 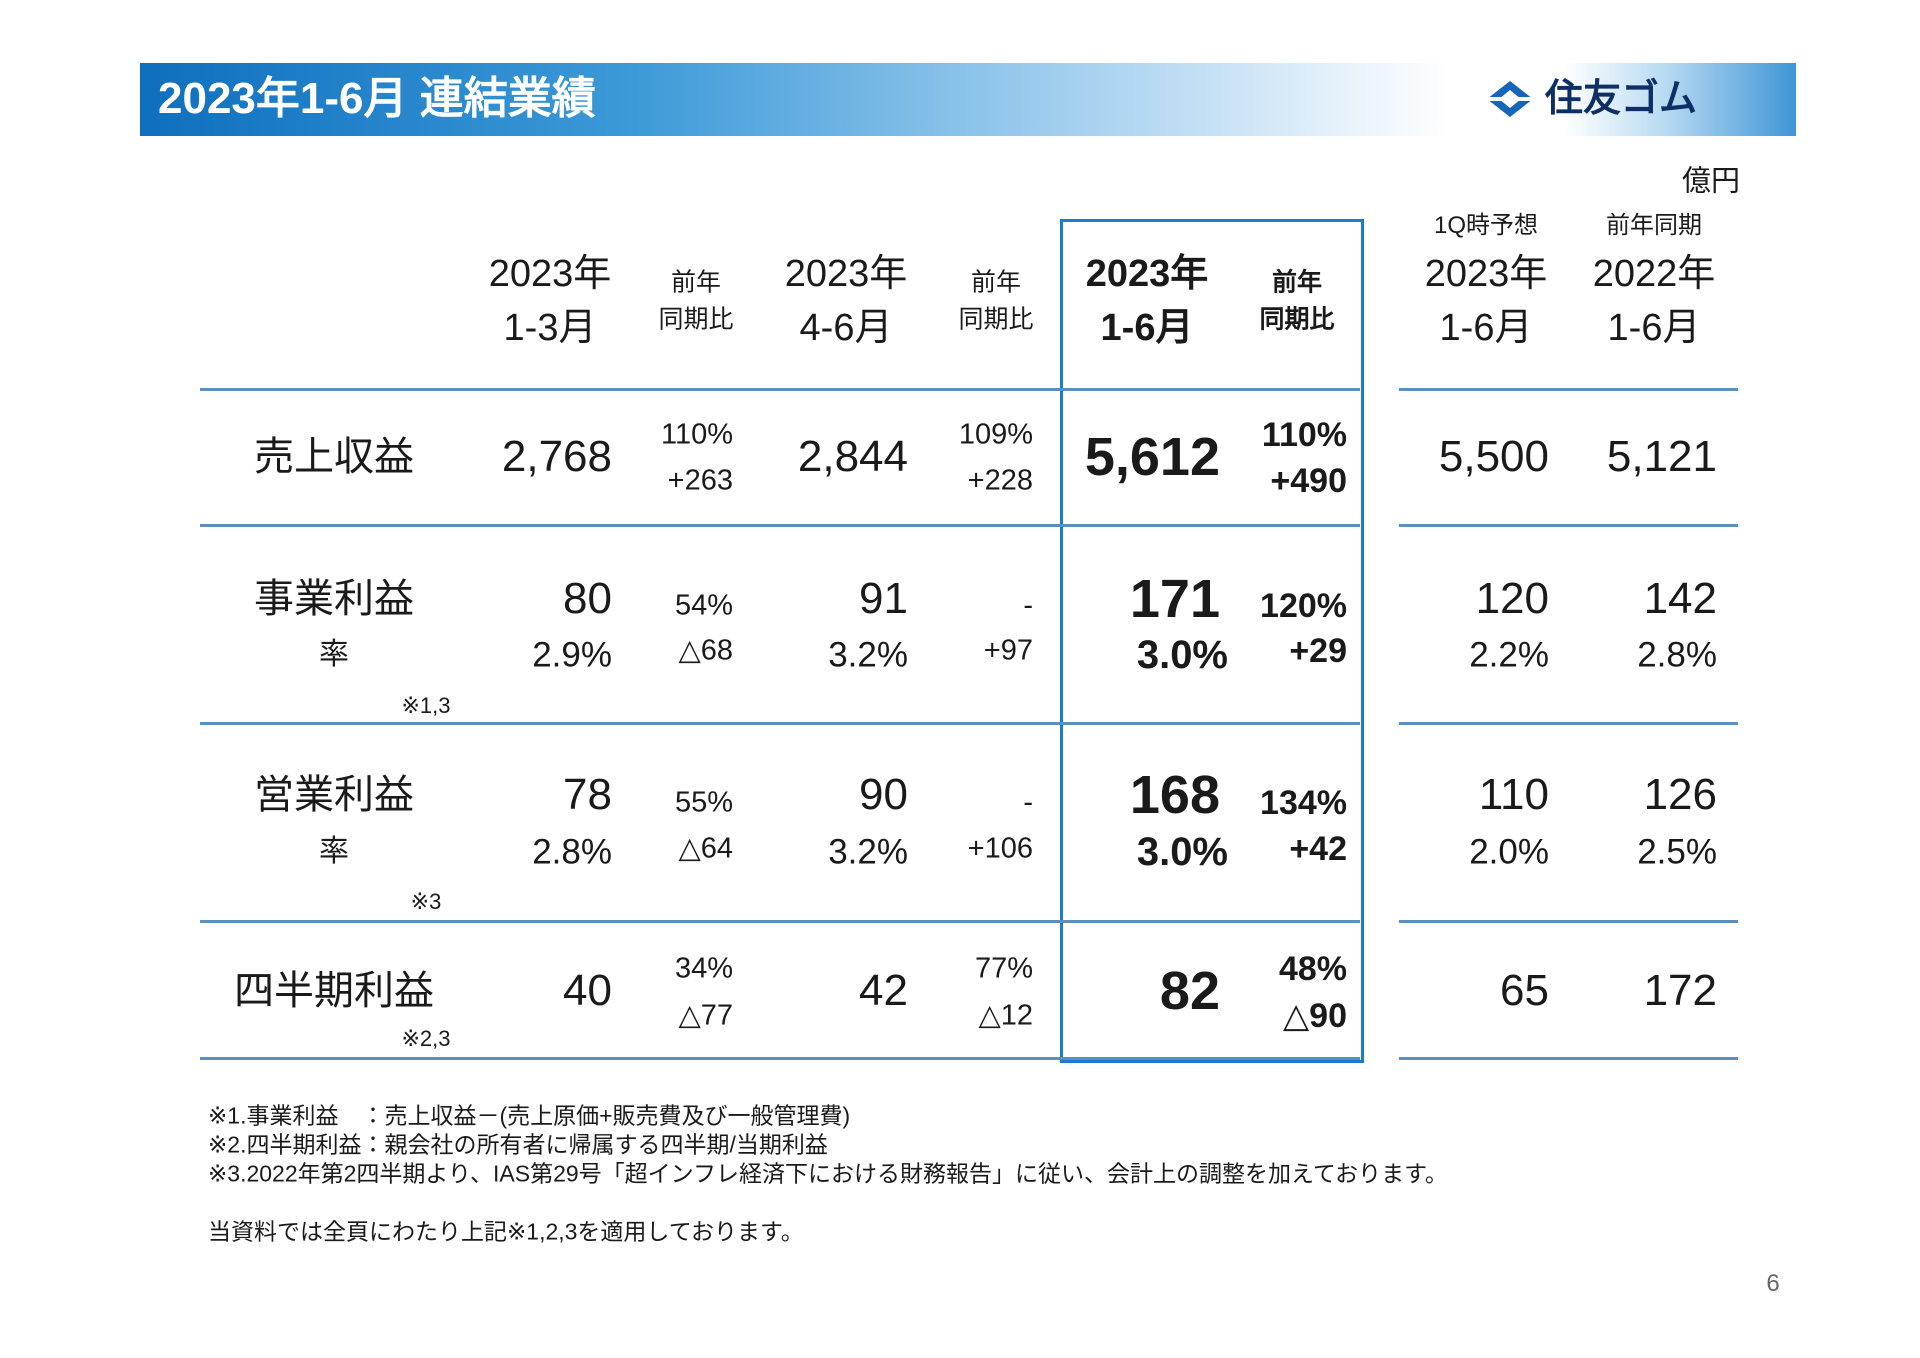 What do you see at coordinates (703, 802) in the screenshot?
I see `cell-yoy: 55%` at bounding box center [703, 802].